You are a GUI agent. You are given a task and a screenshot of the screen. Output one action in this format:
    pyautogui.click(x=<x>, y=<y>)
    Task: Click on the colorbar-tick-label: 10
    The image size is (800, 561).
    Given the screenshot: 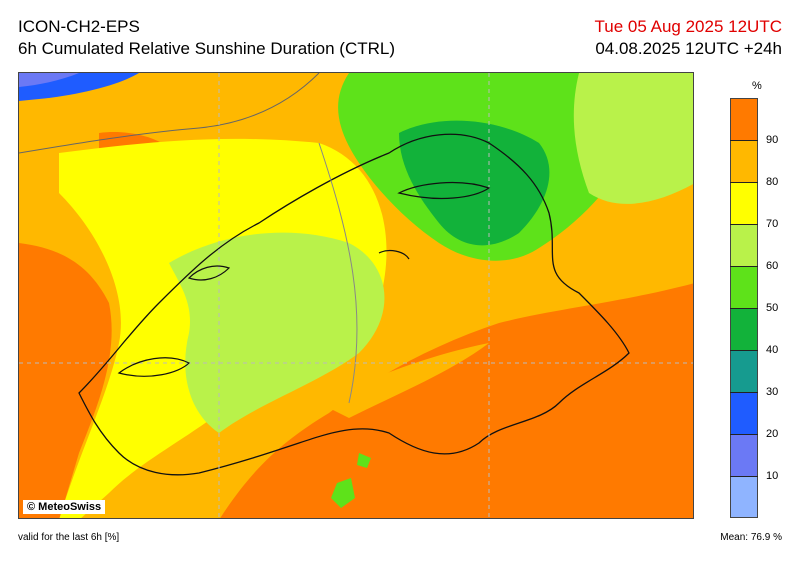 What is the action you would take?
    pyautogui.click(x=772, y=476)
    